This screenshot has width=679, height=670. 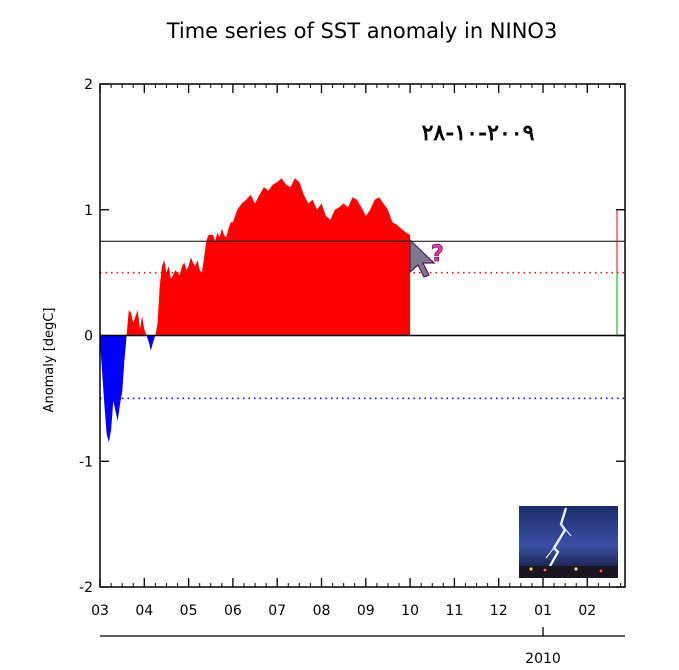 What do you see at coordinates (426, 258) in the screenshot?
I see `cursor-help-icon: ?` at bounding box center [426, 258].